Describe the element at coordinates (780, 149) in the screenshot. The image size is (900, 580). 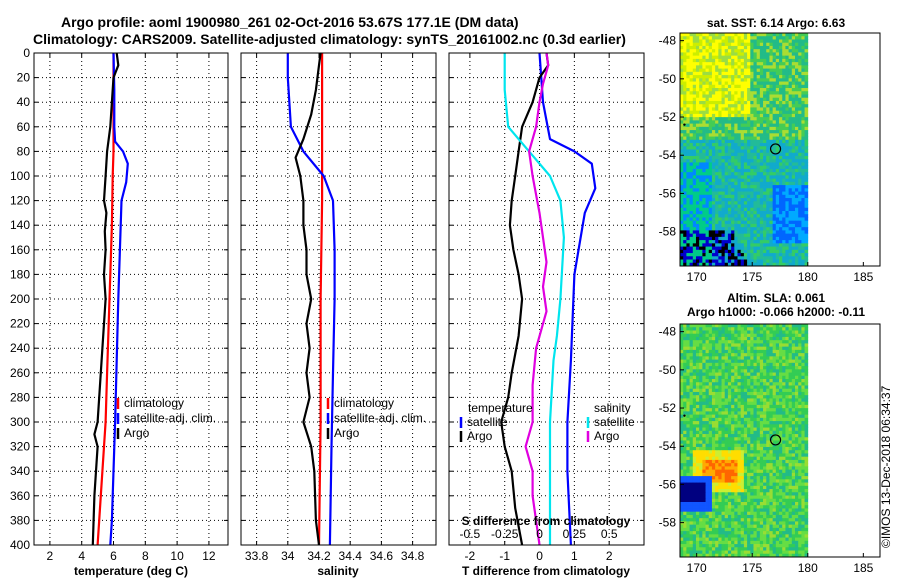
I see `map-frame` at that location.